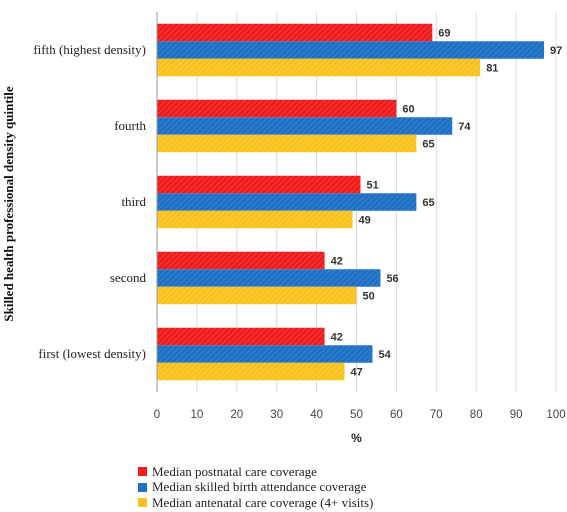  Describe the element at coordinates (259, 487) in the screenshot. I see `legend-label-1: Median skilled birth attendance coverage` at that location.